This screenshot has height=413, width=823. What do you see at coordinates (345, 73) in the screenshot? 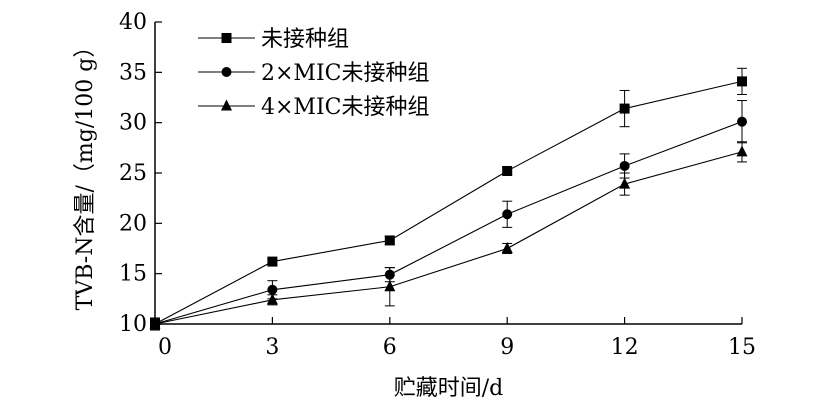
I see `legend-label-1: 2×MIC未接种组` at bounding box center [345, 73].